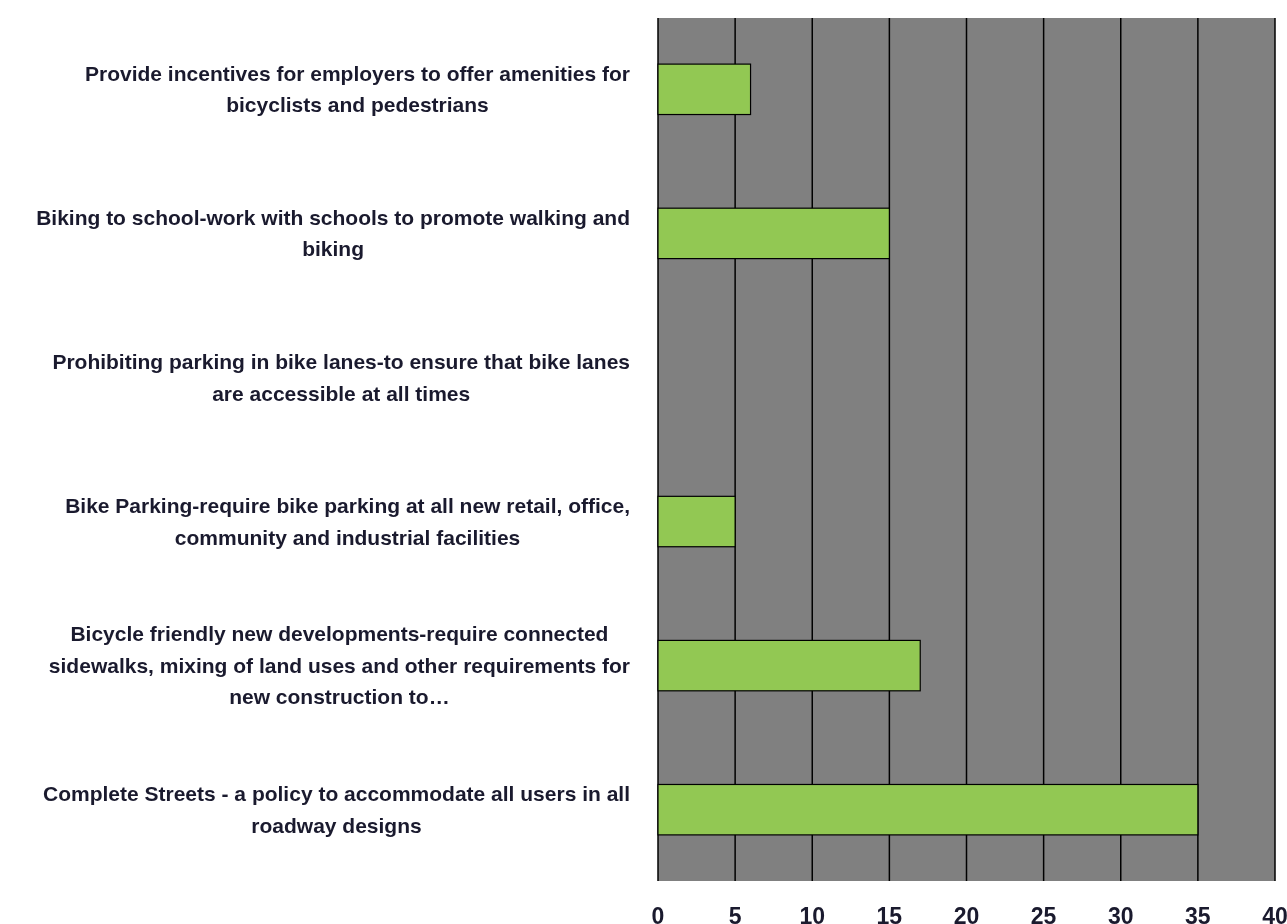 The image size is (1287, 924). What do you see at coordinates (1120, 913) in the screenshot?
I see `x-tick-label: 30` at bounding box center [1120, 913].